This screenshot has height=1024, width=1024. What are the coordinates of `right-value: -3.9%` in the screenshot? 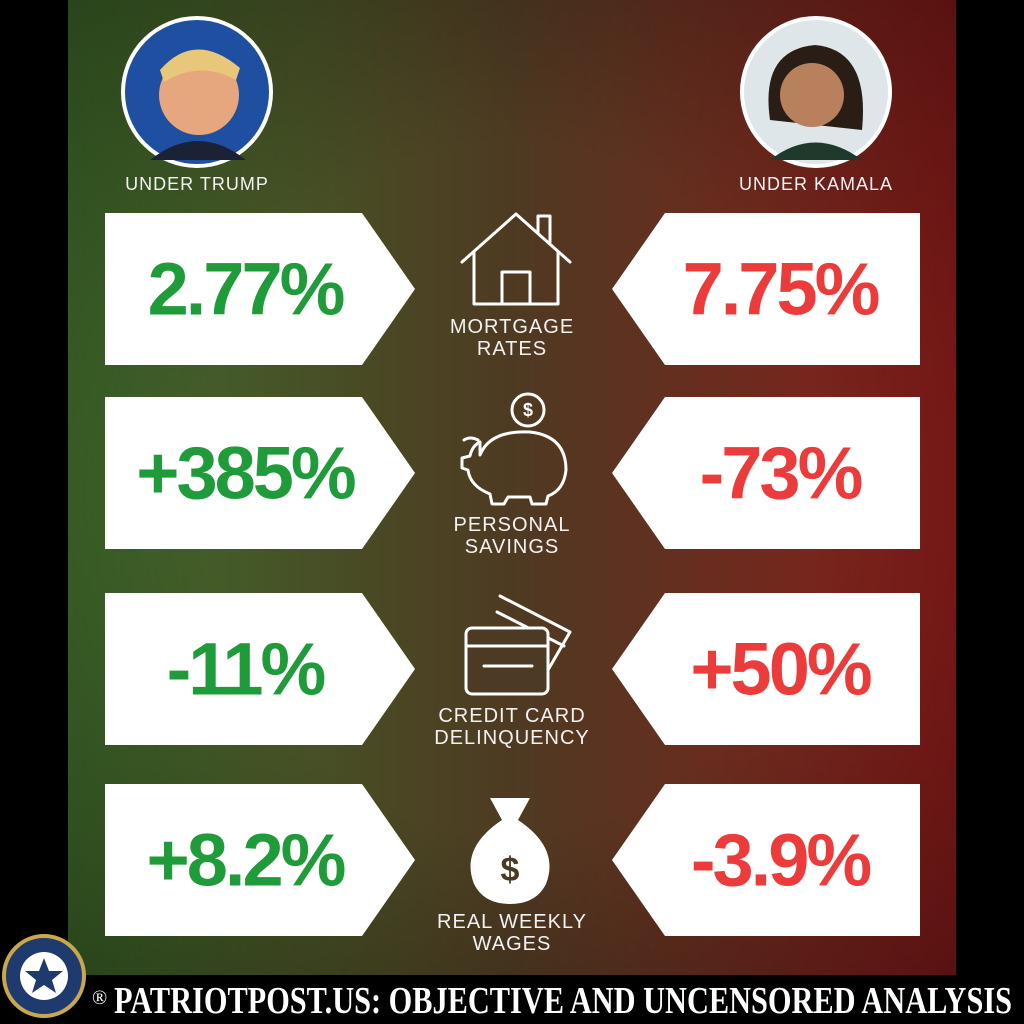 It's located at (781, 860).